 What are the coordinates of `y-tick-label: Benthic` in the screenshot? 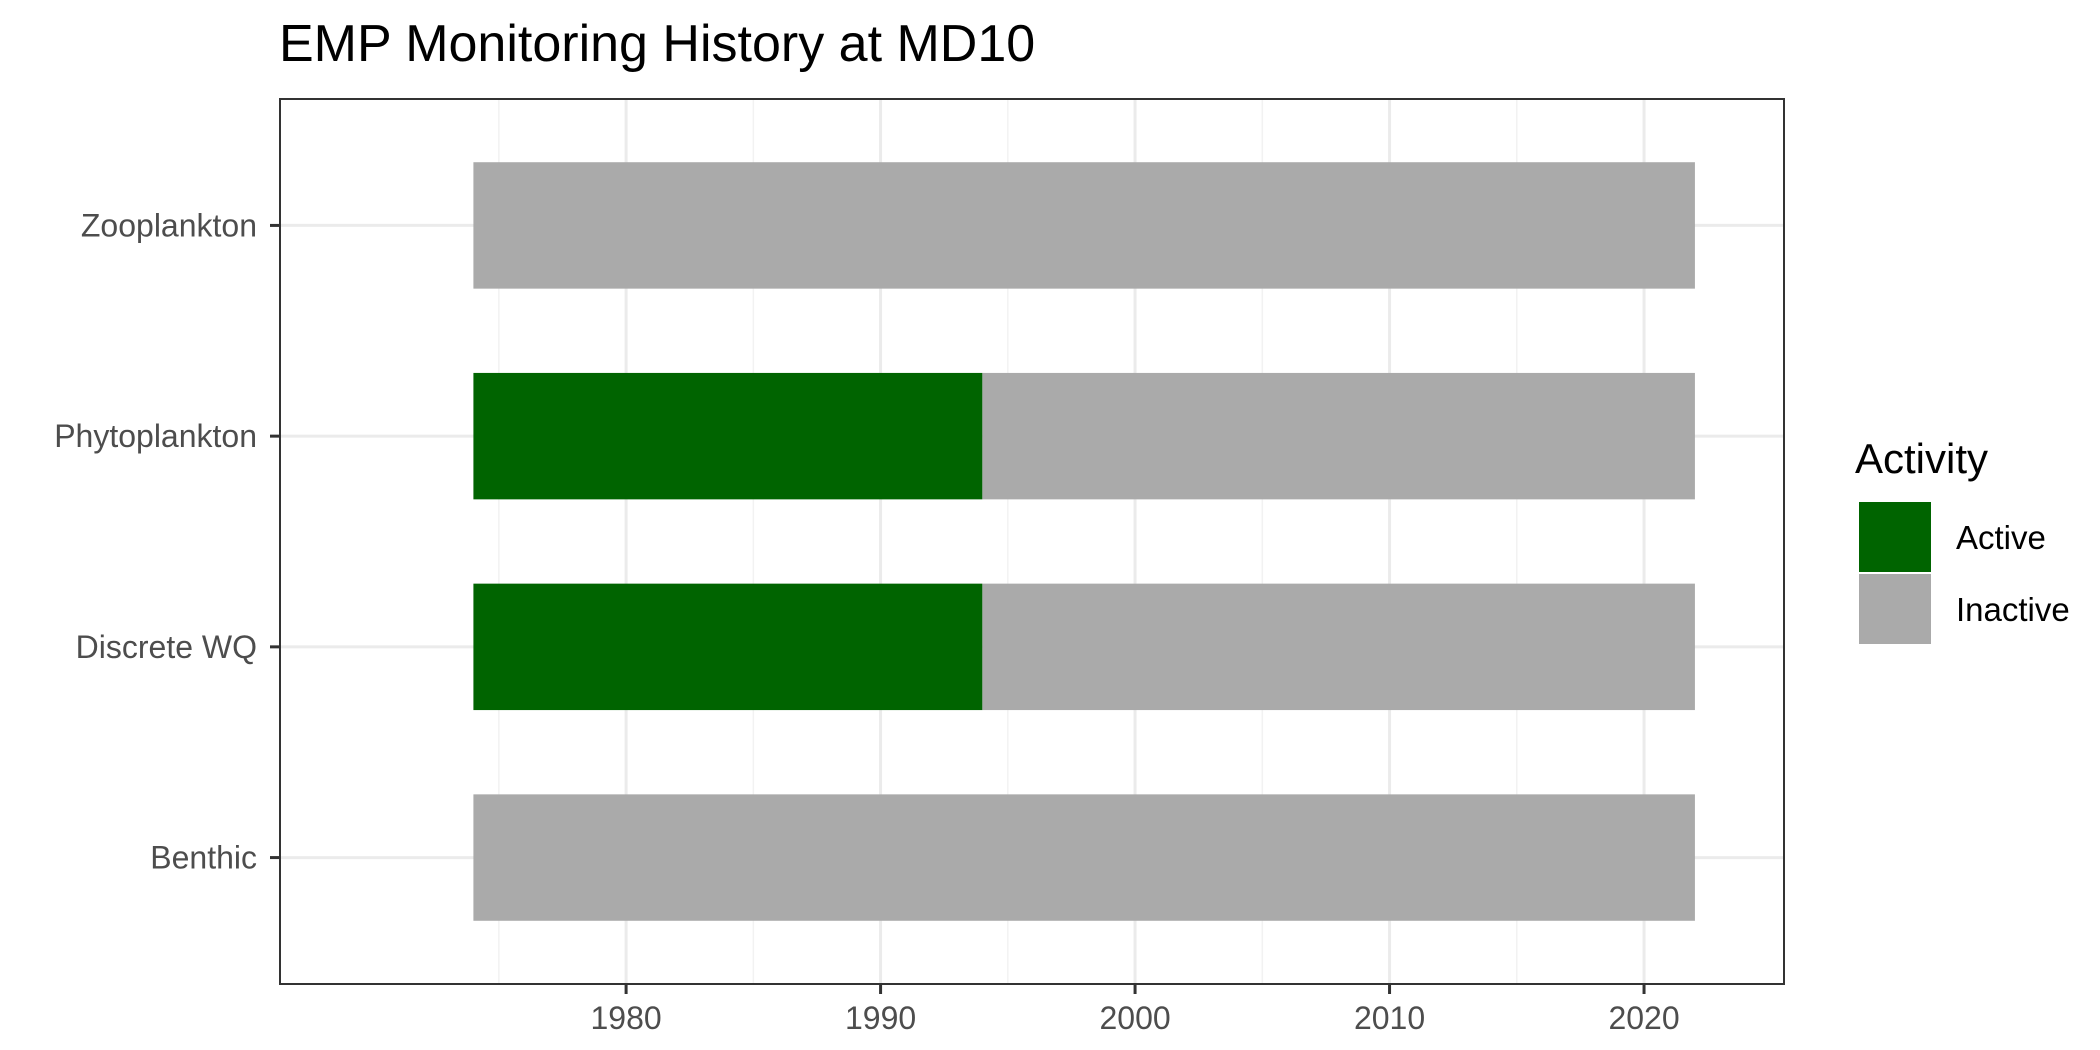 It's located at (203, 858).